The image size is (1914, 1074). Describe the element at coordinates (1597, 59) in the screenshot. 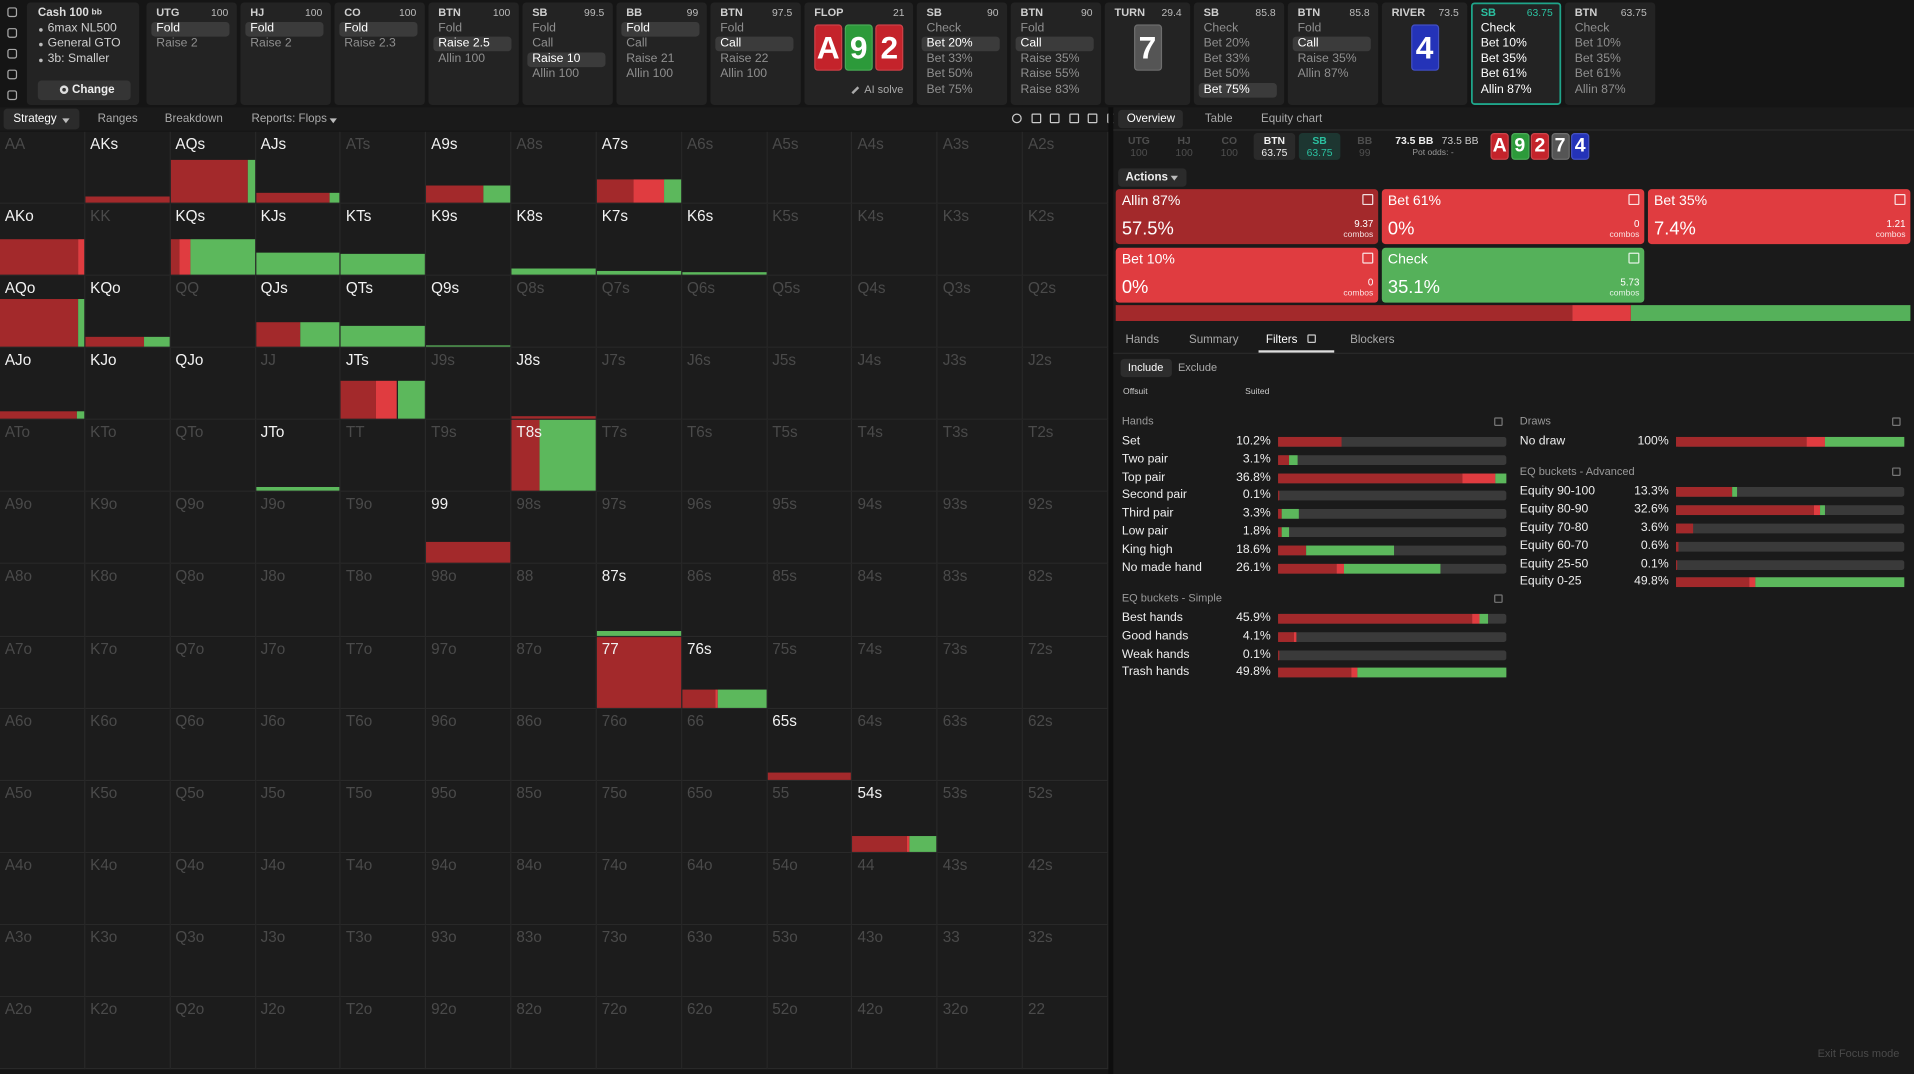

I see `action-option: Bet 35%` at that location.